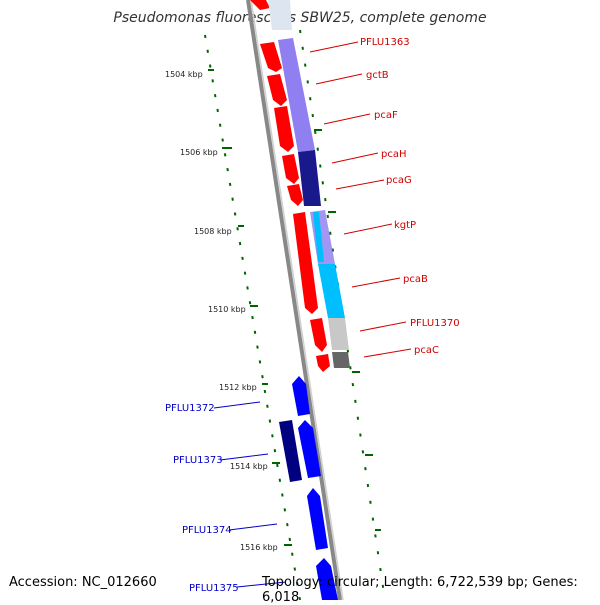 Image resolution: width=600 pixels, height=605 pixels. Describe the element at coordinates (207, 530) in the screenshot. I see `gene-label-PFLU1374: PFLU1374` at that location.